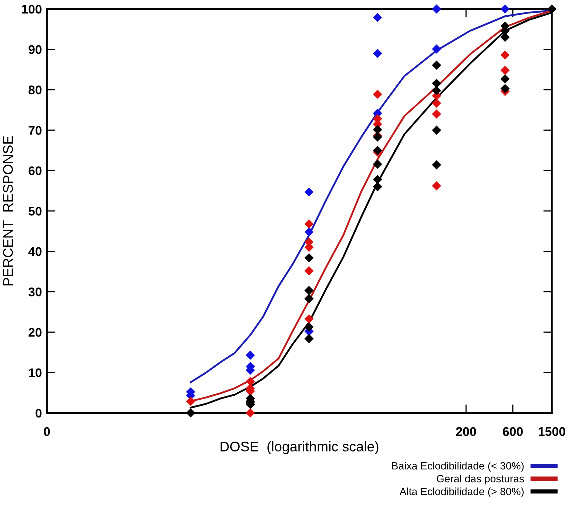 This screenshot has width=568, height=512. Describe the element at coordinates (466, 431) in the screenshot. I see `x-tick-label: 200` at that location.